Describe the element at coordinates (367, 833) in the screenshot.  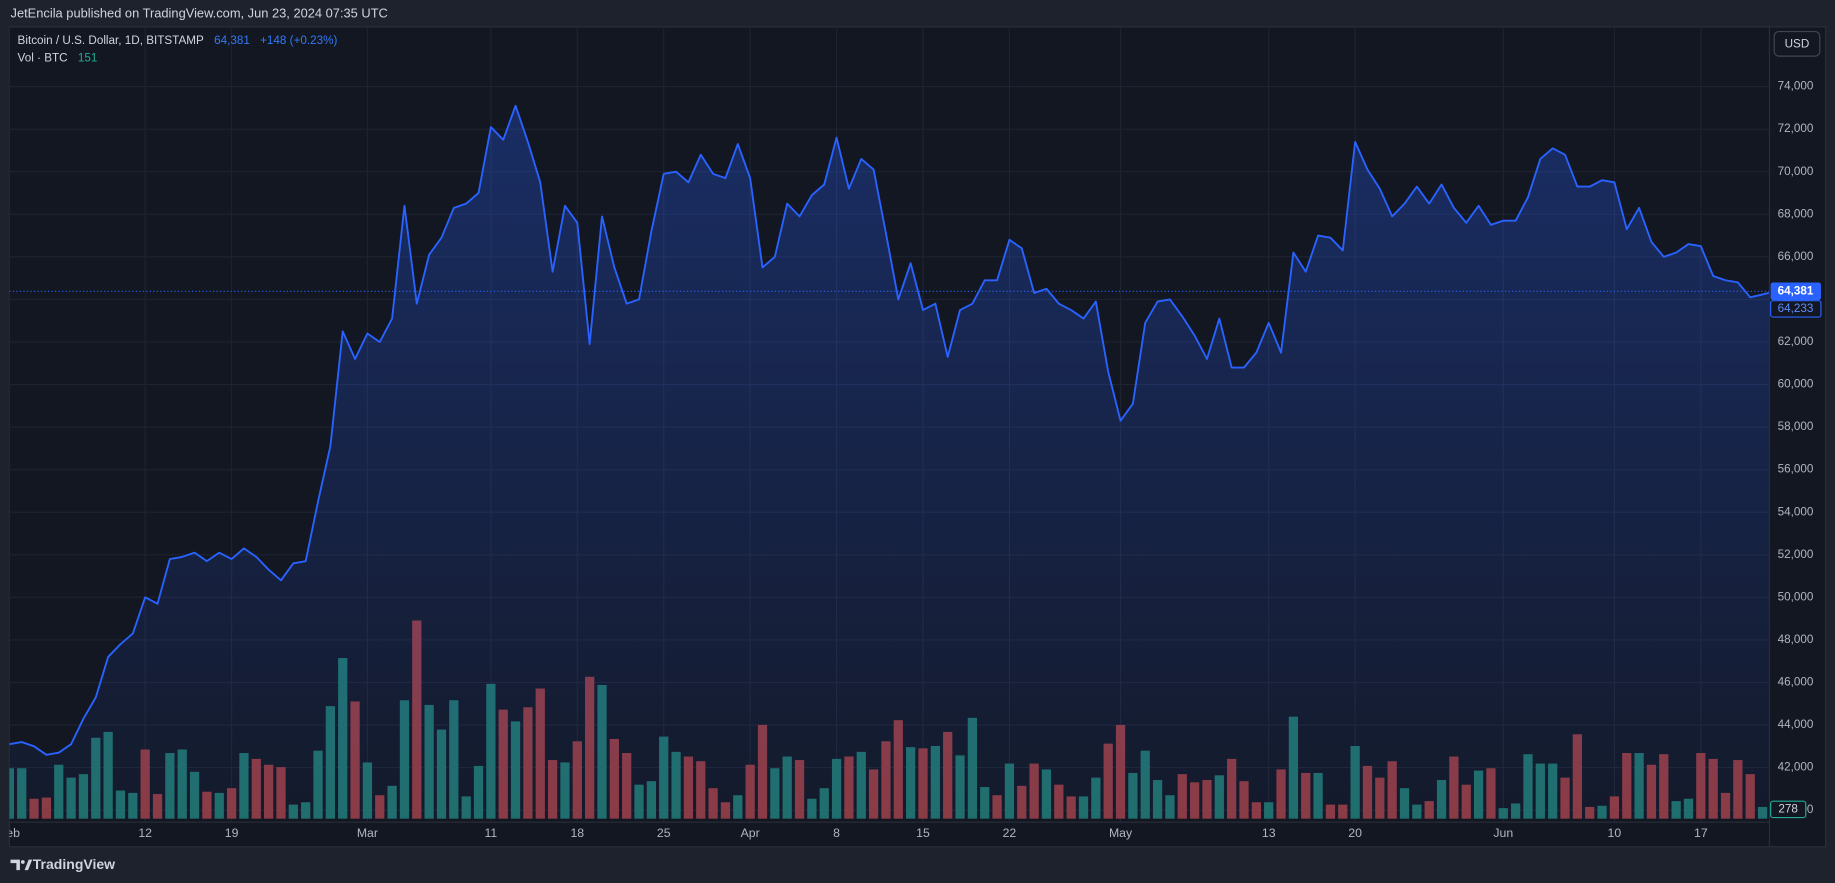
I see `x-tick-label: Mar` at that location.